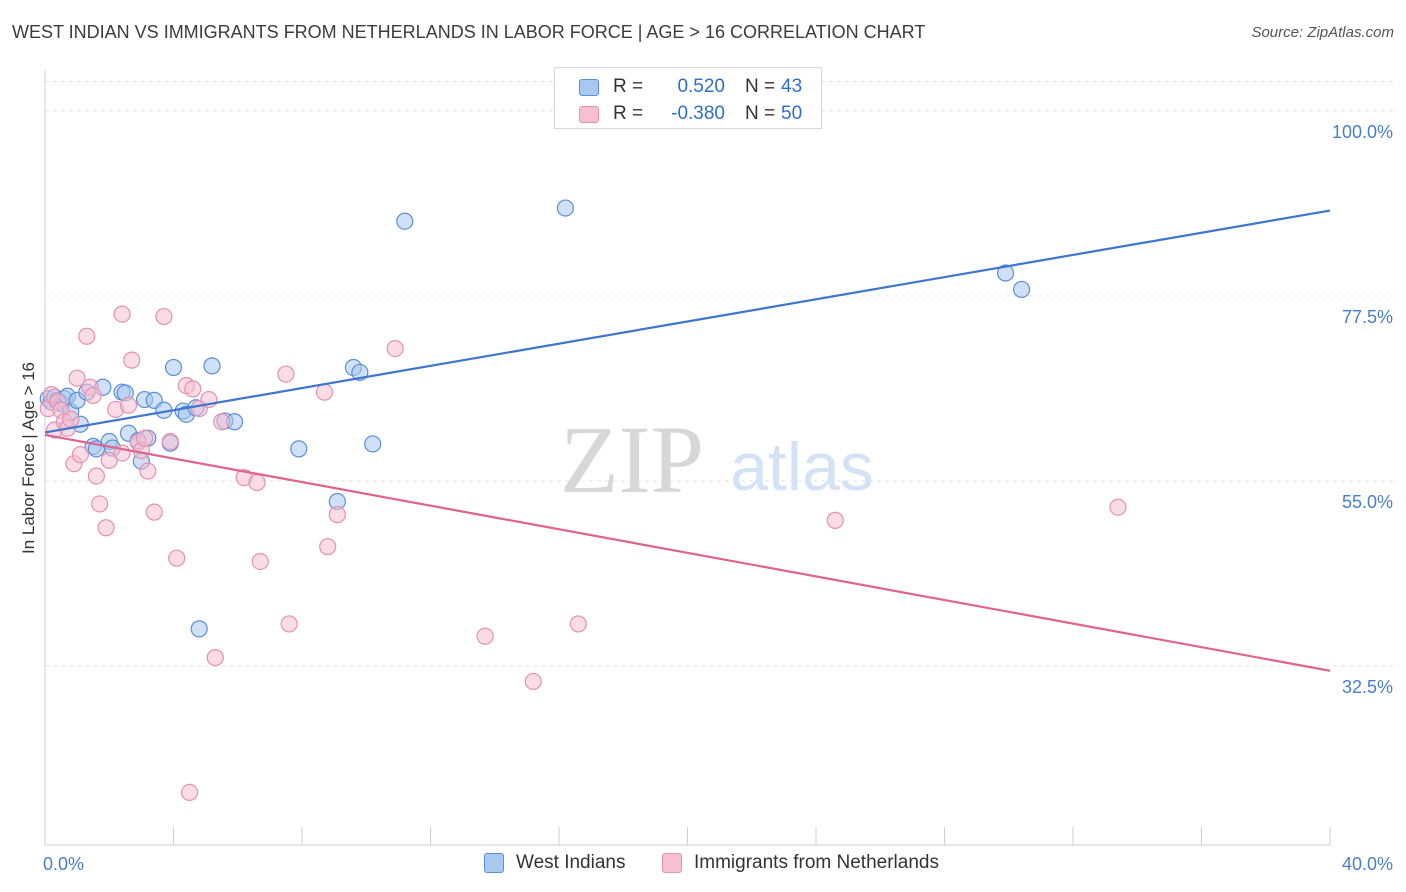  I want to click on x-tick-label-max: 40.0%, so click(1367, 864).